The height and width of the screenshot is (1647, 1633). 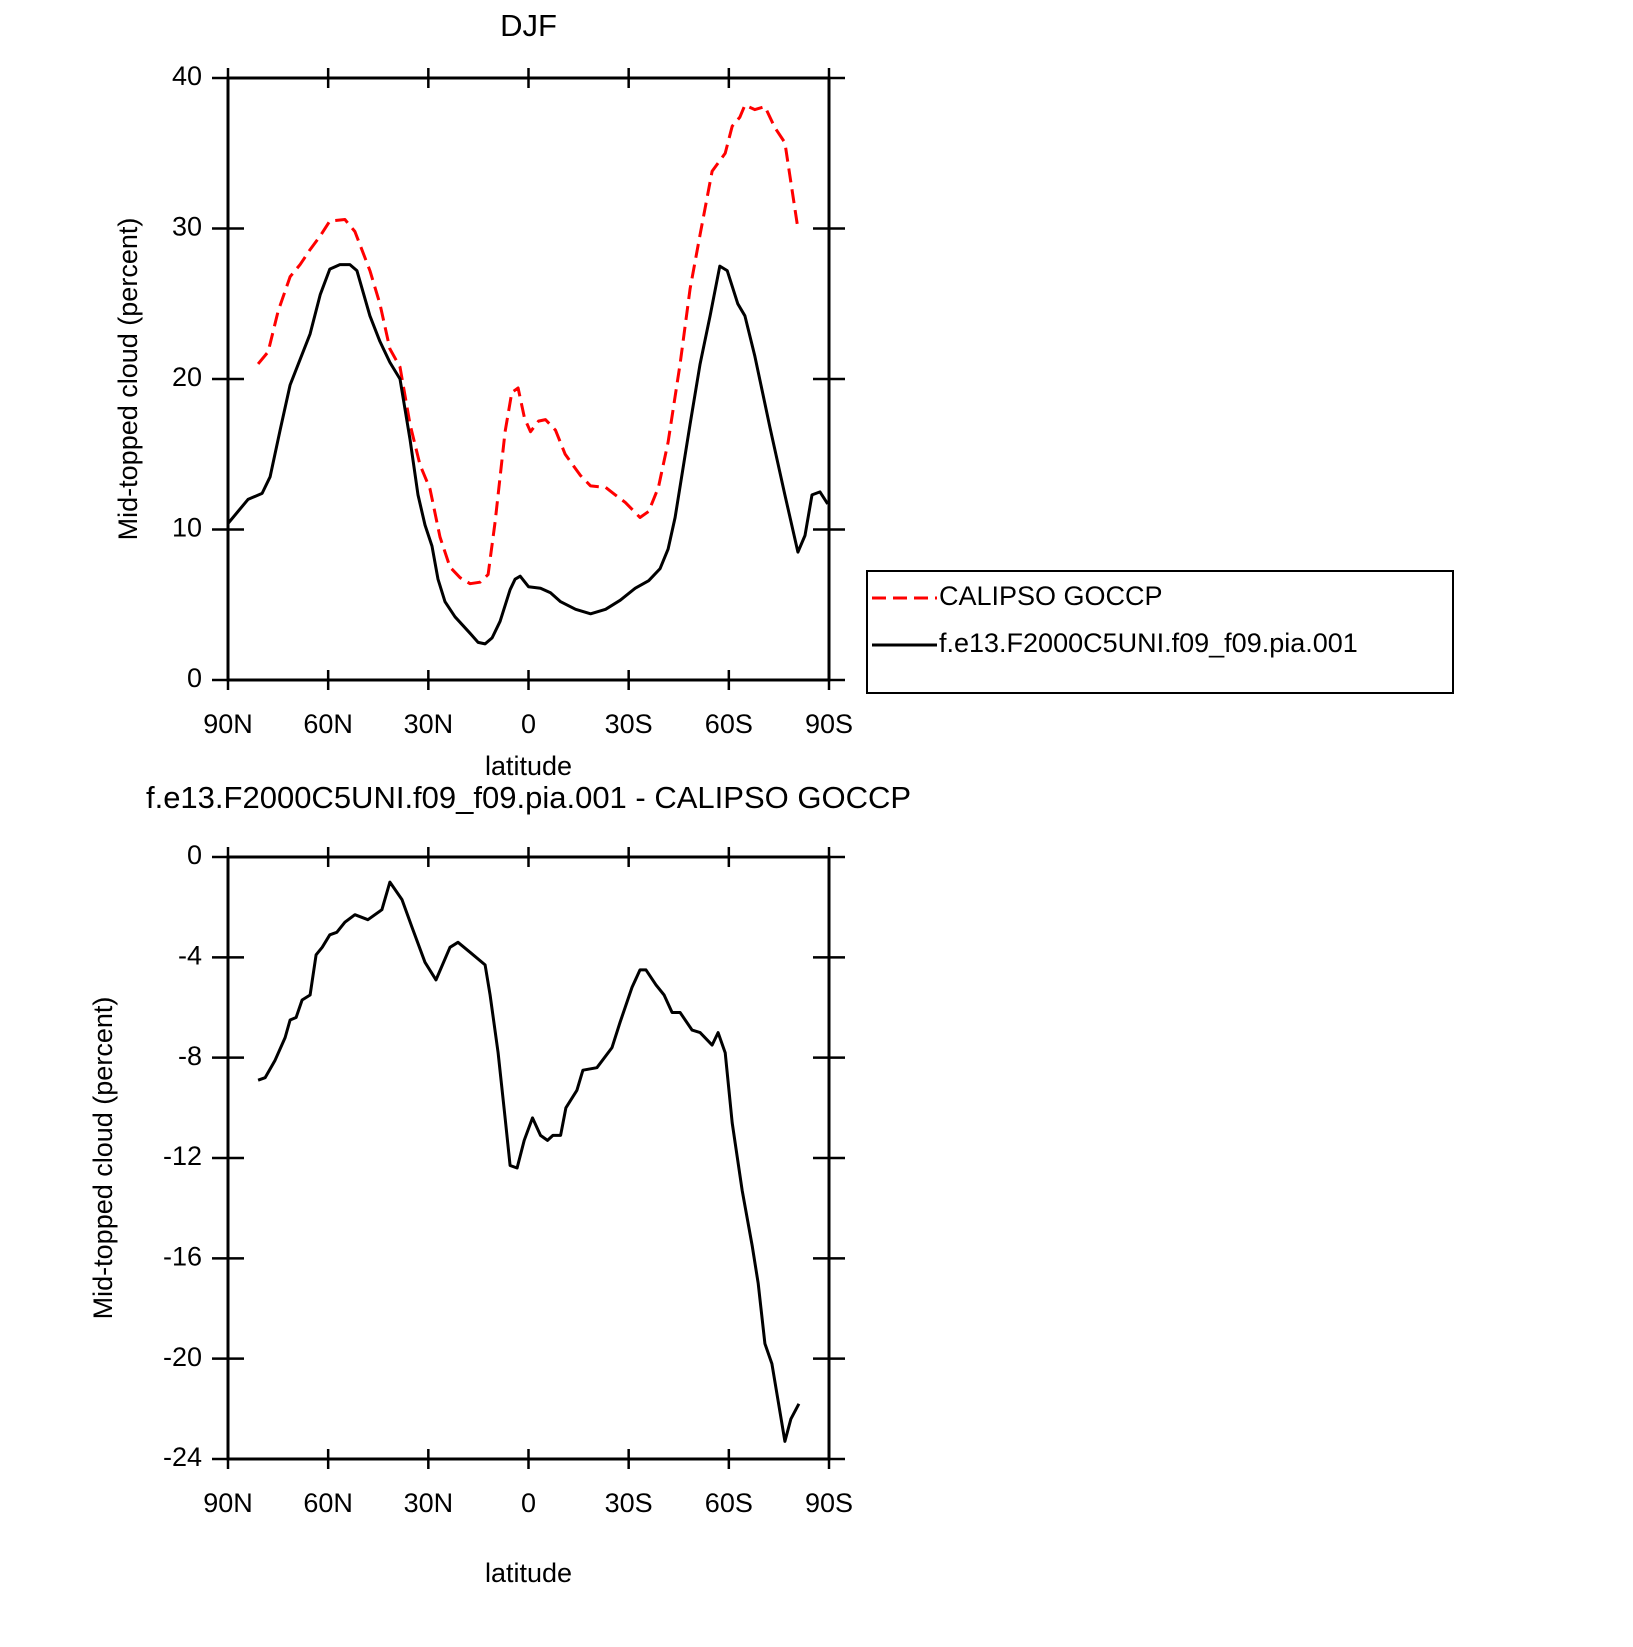 What do you see at coordinates (1051, 596) in the screenshot?
I see `legend-label: CALIPSO GOCCP` at bounding box center [1051, 596].